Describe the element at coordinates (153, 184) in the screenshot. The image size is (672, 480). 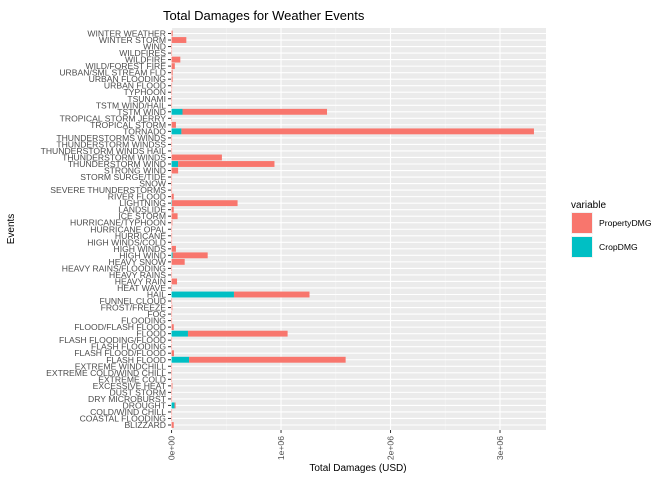
I see `category-label: SNOW` at that location.